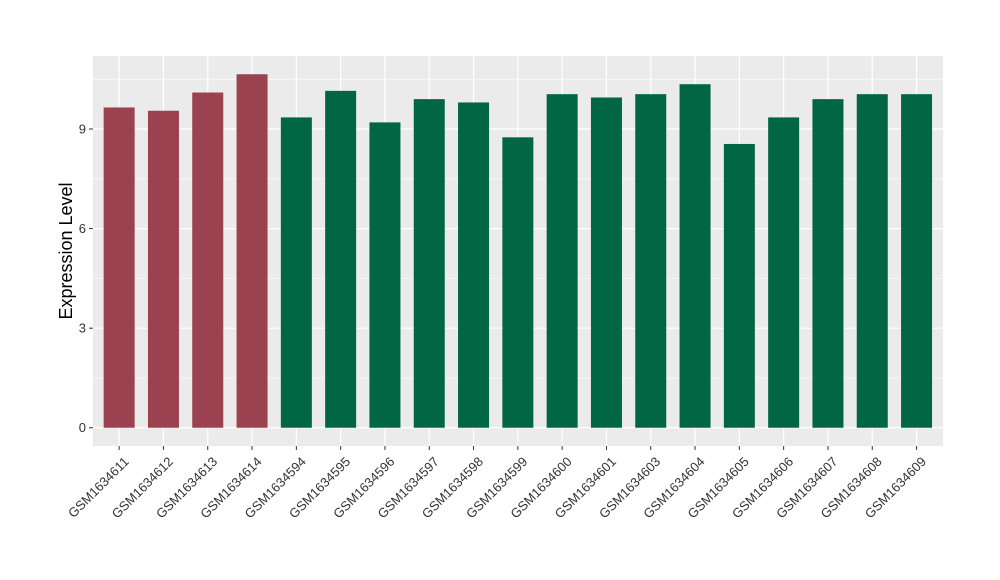  Describe the element at coordinates (429, 263) in the screenshot. I see `bar-gsm1634597` at that location.